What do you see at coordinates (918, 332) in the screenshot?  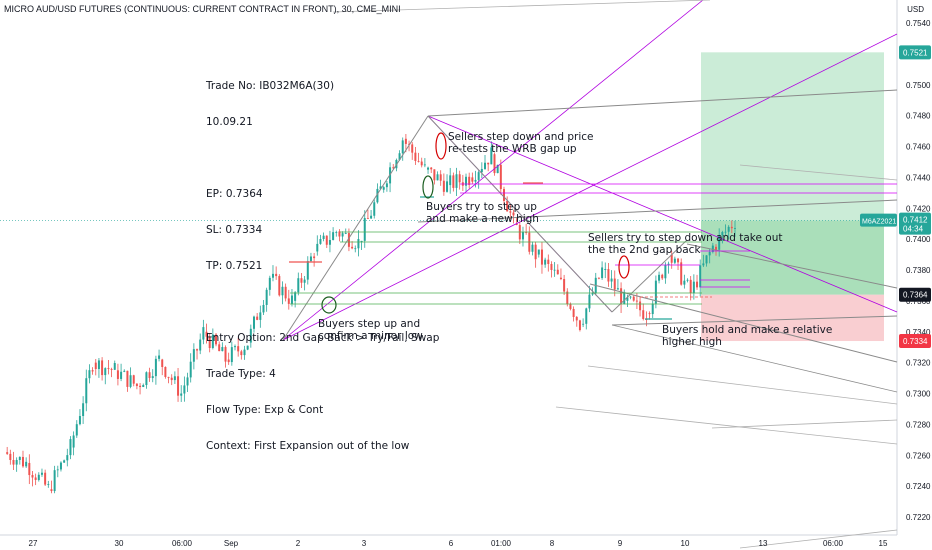 I see `y-tick-label-10: 0.7340` at bounding box center [918, 332].